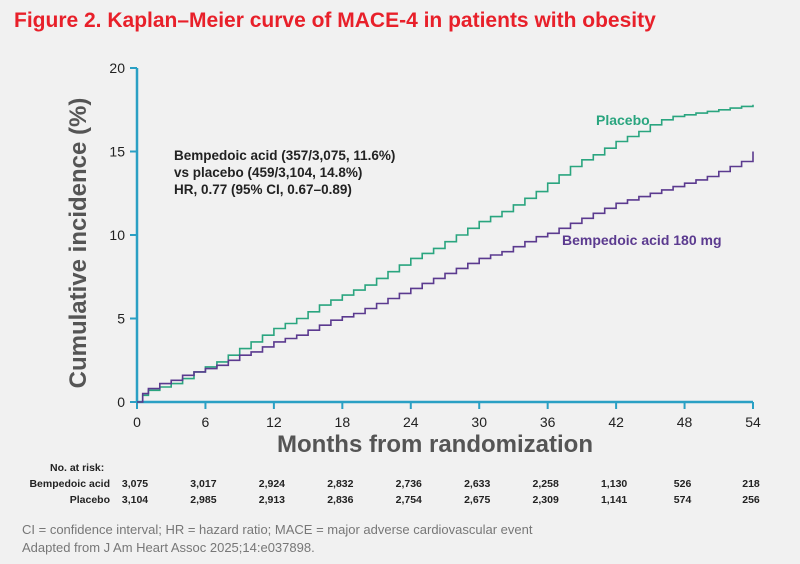 The image size is (800, 564). Describe the element at coordinates (203, 484) in the screenshot. I see `risk-cell: 3,017` at that location.